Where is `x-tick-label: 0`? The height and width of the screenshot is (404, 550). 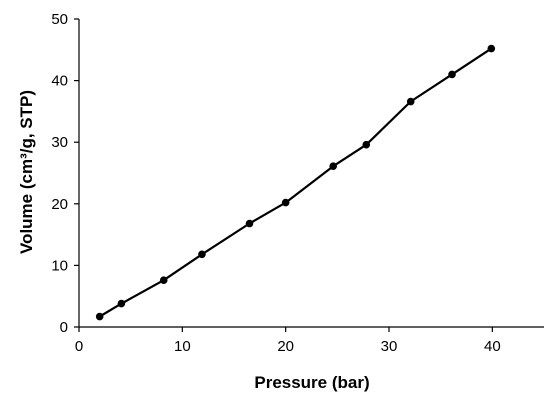
x-tick-label: 0 is located at coordinates (79, 346).